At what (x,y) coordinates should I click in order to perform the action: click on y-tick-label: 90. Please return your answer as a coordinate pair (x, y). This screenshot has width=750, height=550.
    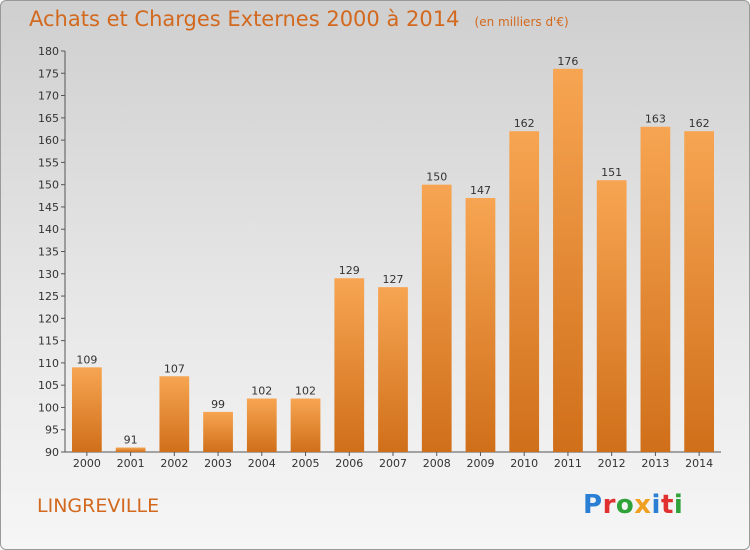
    Looking at the image, I should click on (52, 452).